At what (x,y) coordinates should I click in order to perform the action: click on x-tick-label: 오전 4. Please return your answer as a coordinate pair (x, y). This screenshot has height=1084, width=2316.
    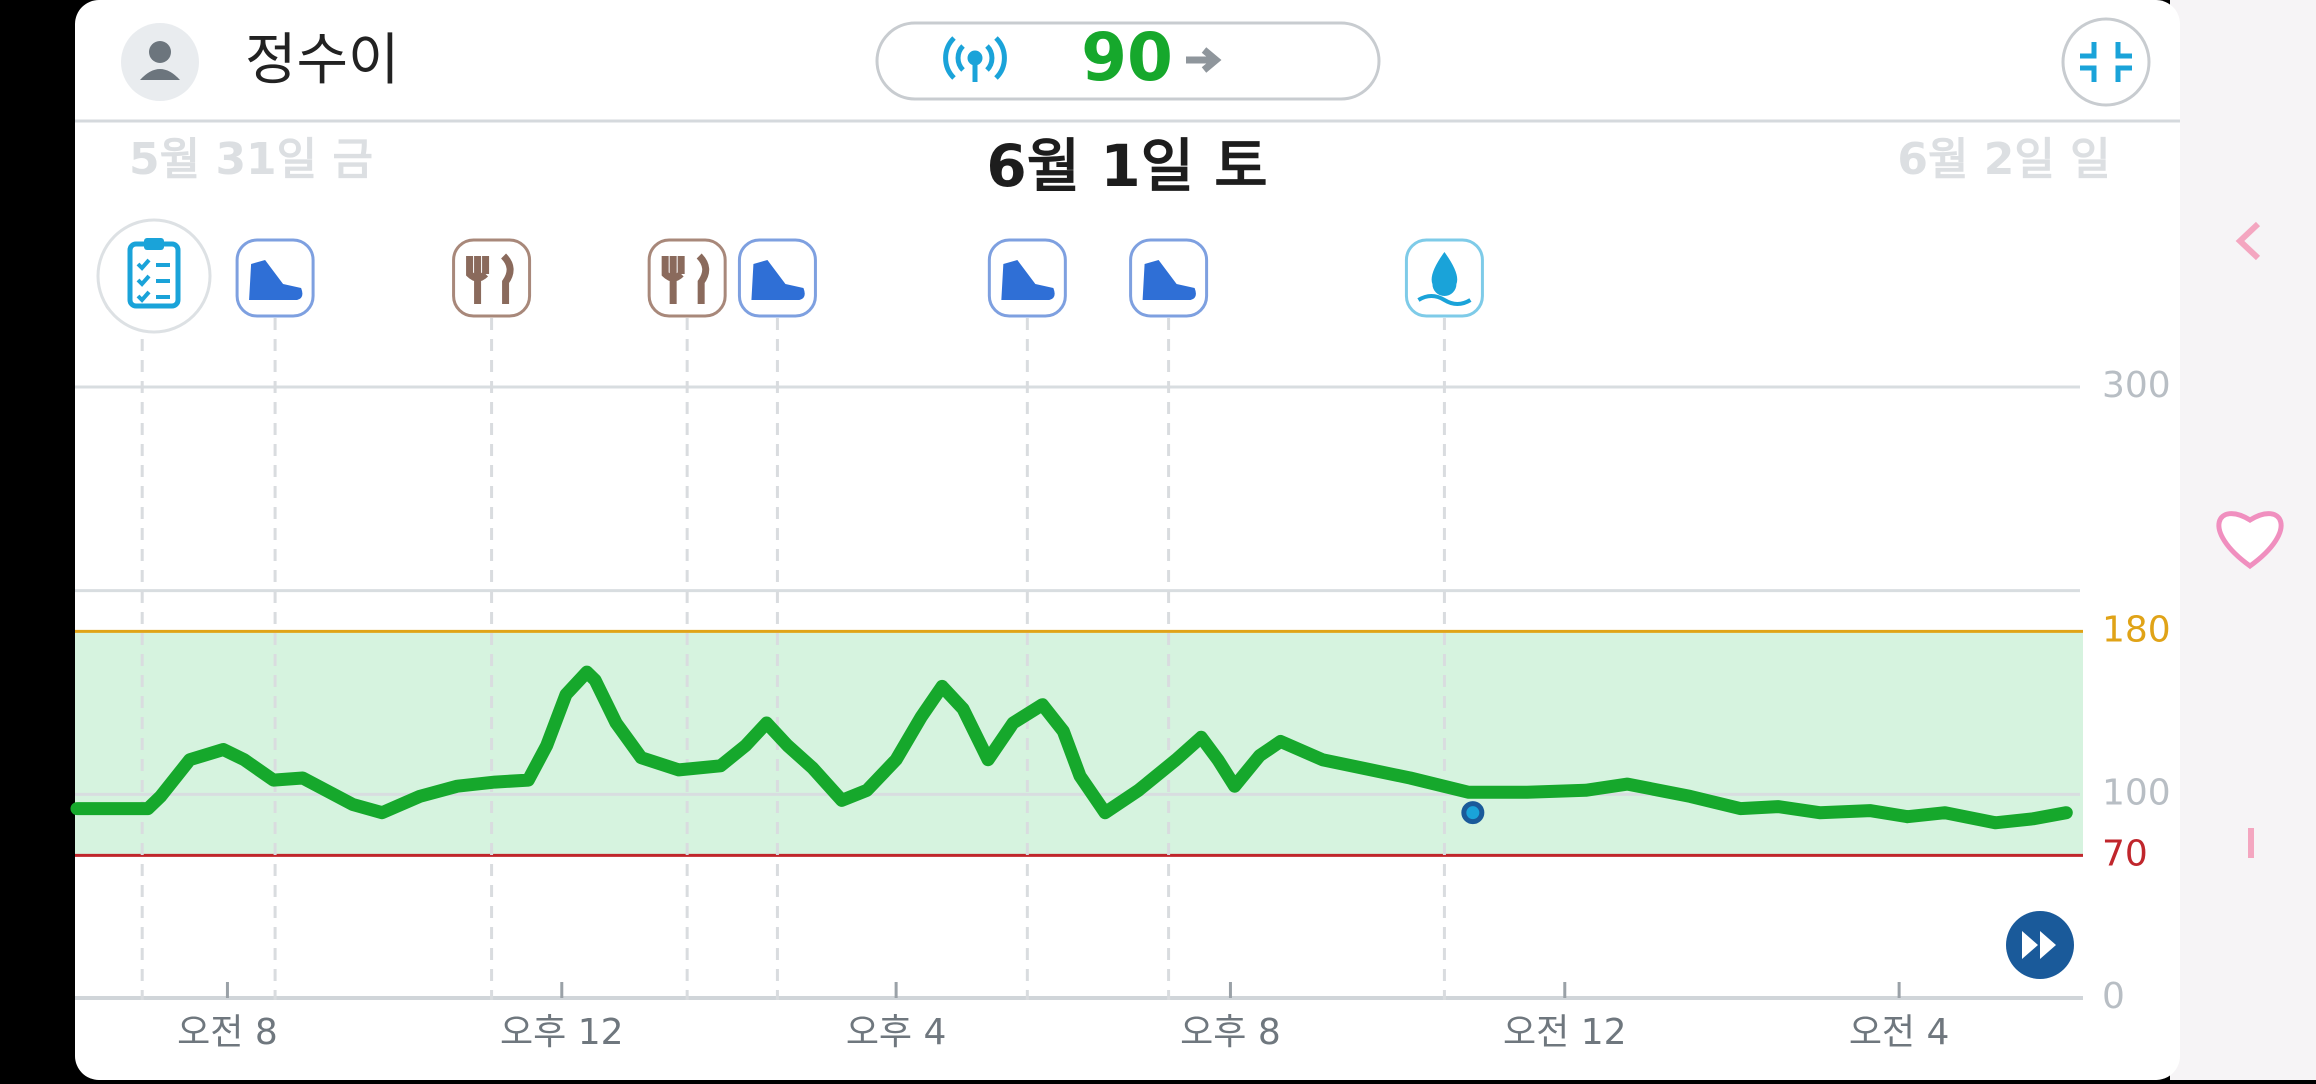
    Looking at the image, I should click on (1899, 1032).